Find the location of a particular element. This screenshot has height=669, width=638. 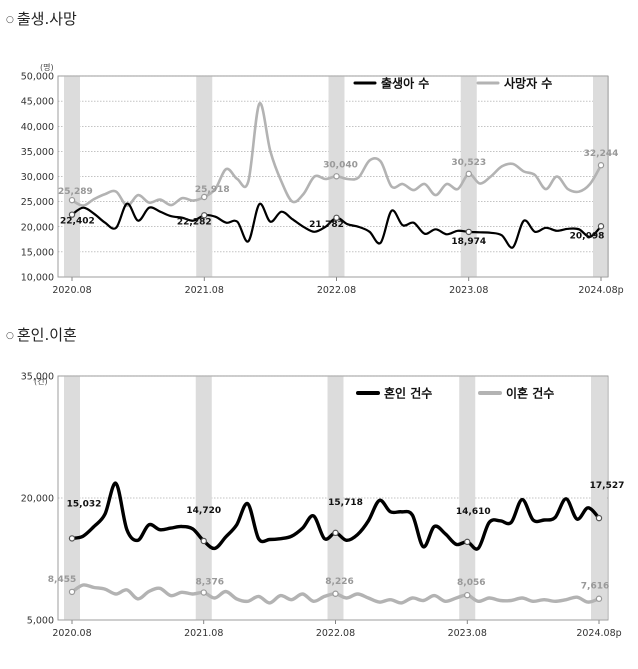

y-tick-label: 30,000 is located at coordinates (37, 177).